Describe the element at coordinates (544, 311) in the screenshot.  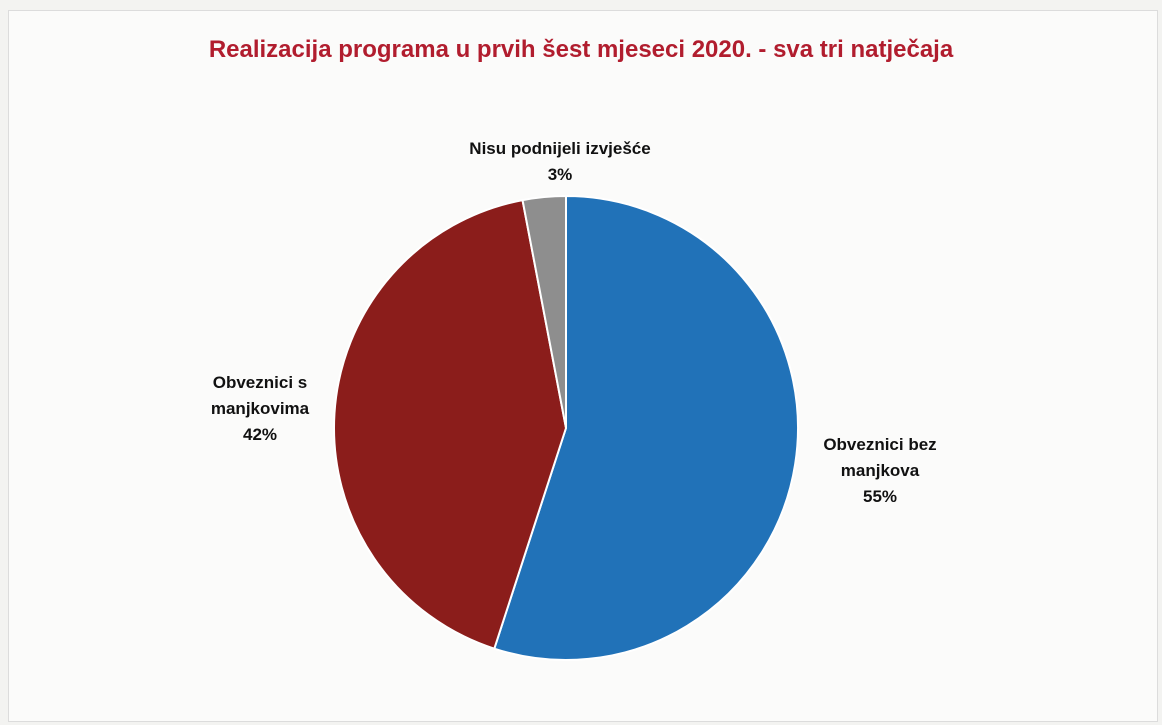
I see `pie-slice-no-report` at that location.